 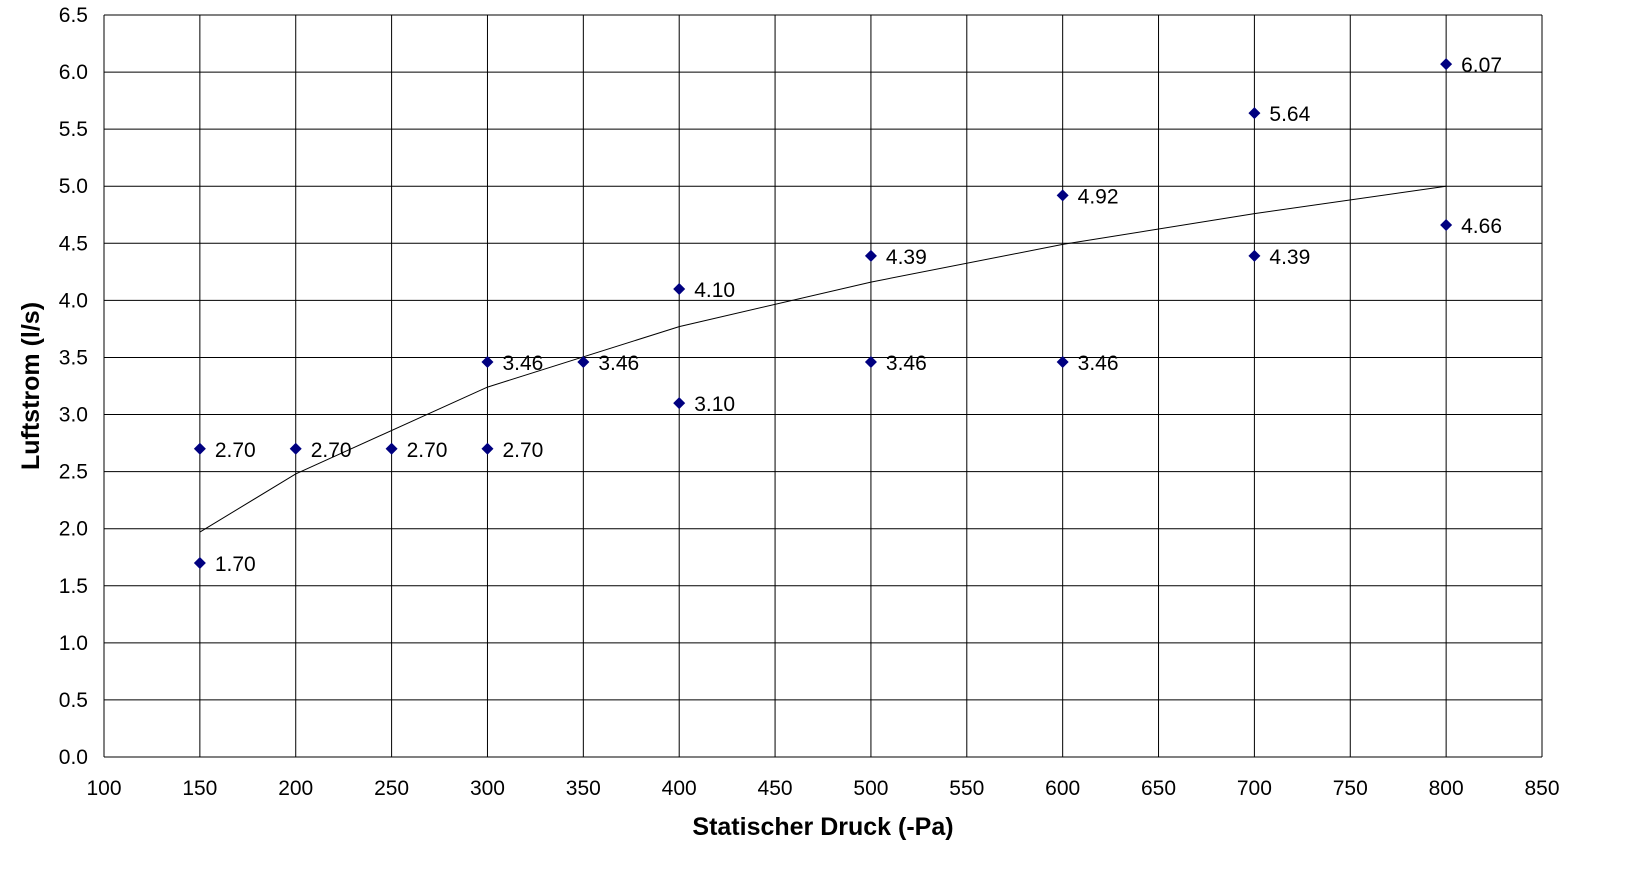 What do you see at coordinates (103, 788) in the screenshot?
I see `x-tick-label: 100` at bounding box center [103, 788].